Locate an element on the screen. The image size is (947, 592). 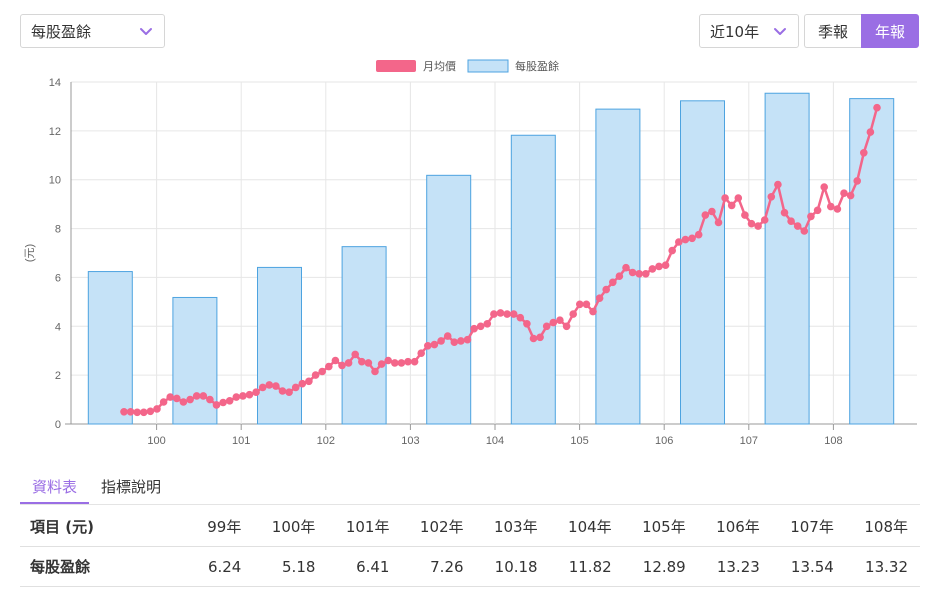
tab-indicator-description: 指標說明 is located at coordinates (131, 487).